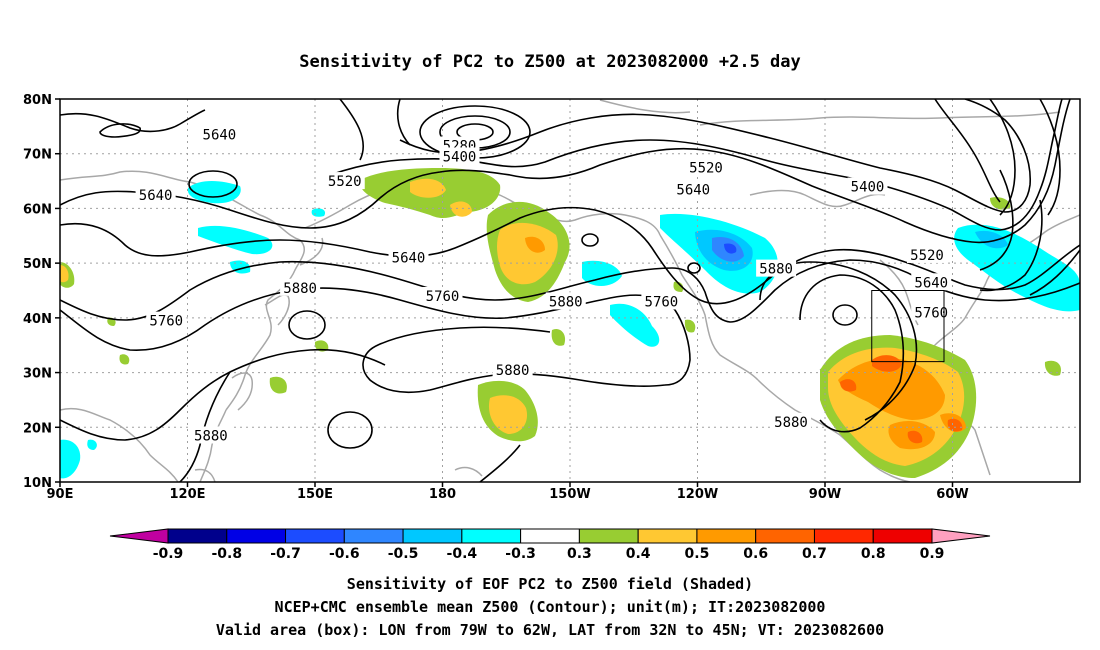 The image size is (1100, 650). Describe the element at coordinates (579, 554) in the screenshot. I see `colorbar-label: 0.3` at that location.